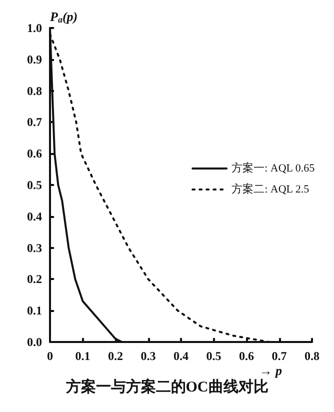 Image resolution: width=334 pixels, height=412 pixels. What do you see at coordinates (34, 122) in the screenshot?
I see `y-tick-label: 0.7` at bounding box center [34, 122].